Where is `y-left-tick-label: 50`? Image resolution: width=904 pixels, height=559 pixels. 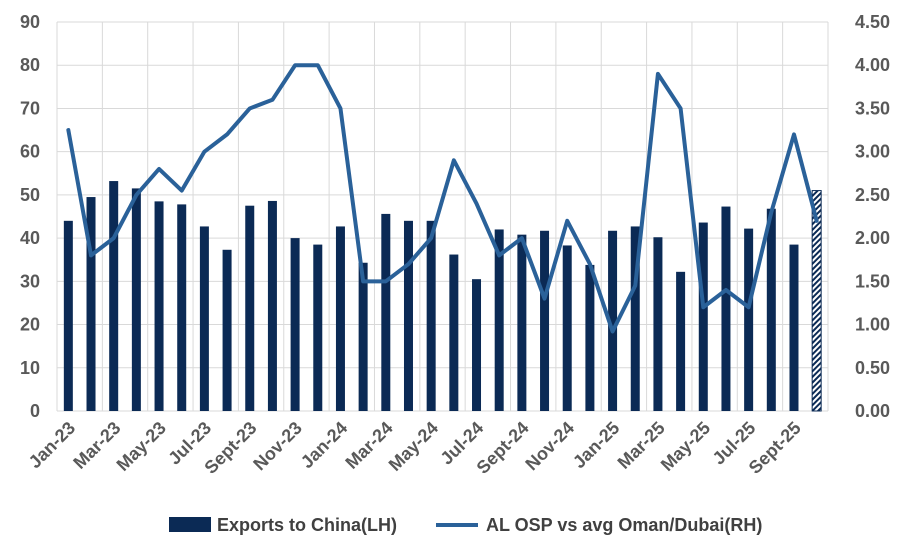
y-left-tick-label: 50 is located at coordinates (30, 195).